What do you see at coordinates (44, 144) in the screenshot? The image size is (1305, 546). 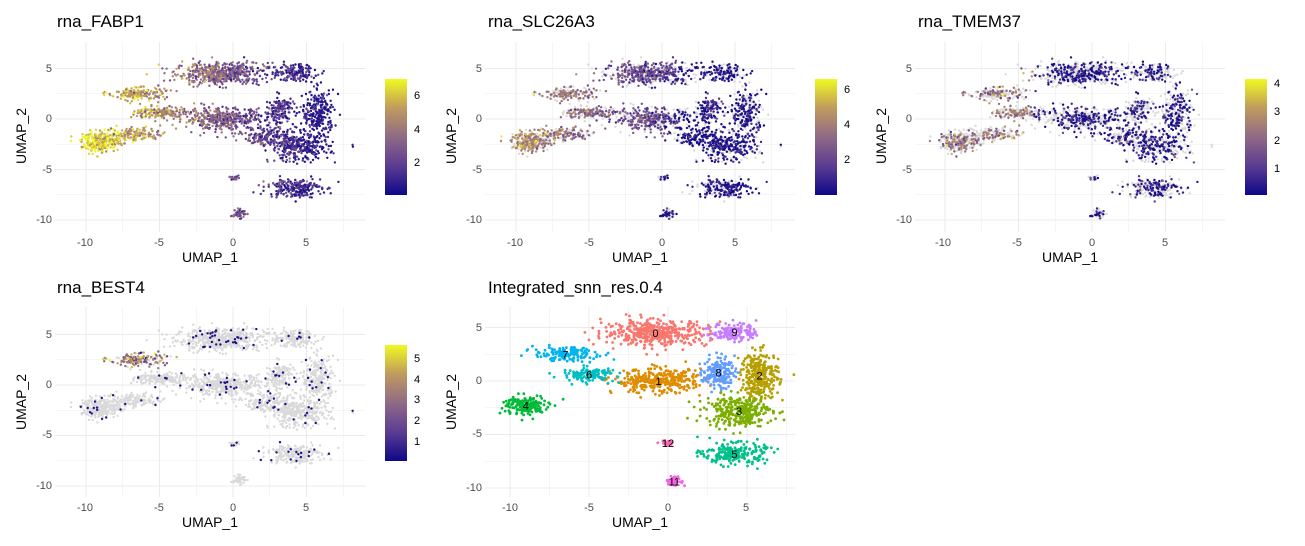 I see `y-ticks: 5 0 -5 -10` at bounding box center [44, 144].